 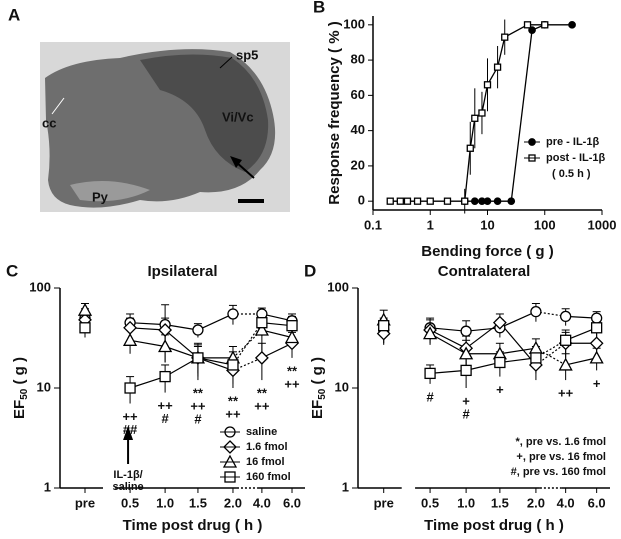 What do you see at coordinates (128, 433) in the screenshot?
I see `arrow-head` at bounding box center [128, 433].